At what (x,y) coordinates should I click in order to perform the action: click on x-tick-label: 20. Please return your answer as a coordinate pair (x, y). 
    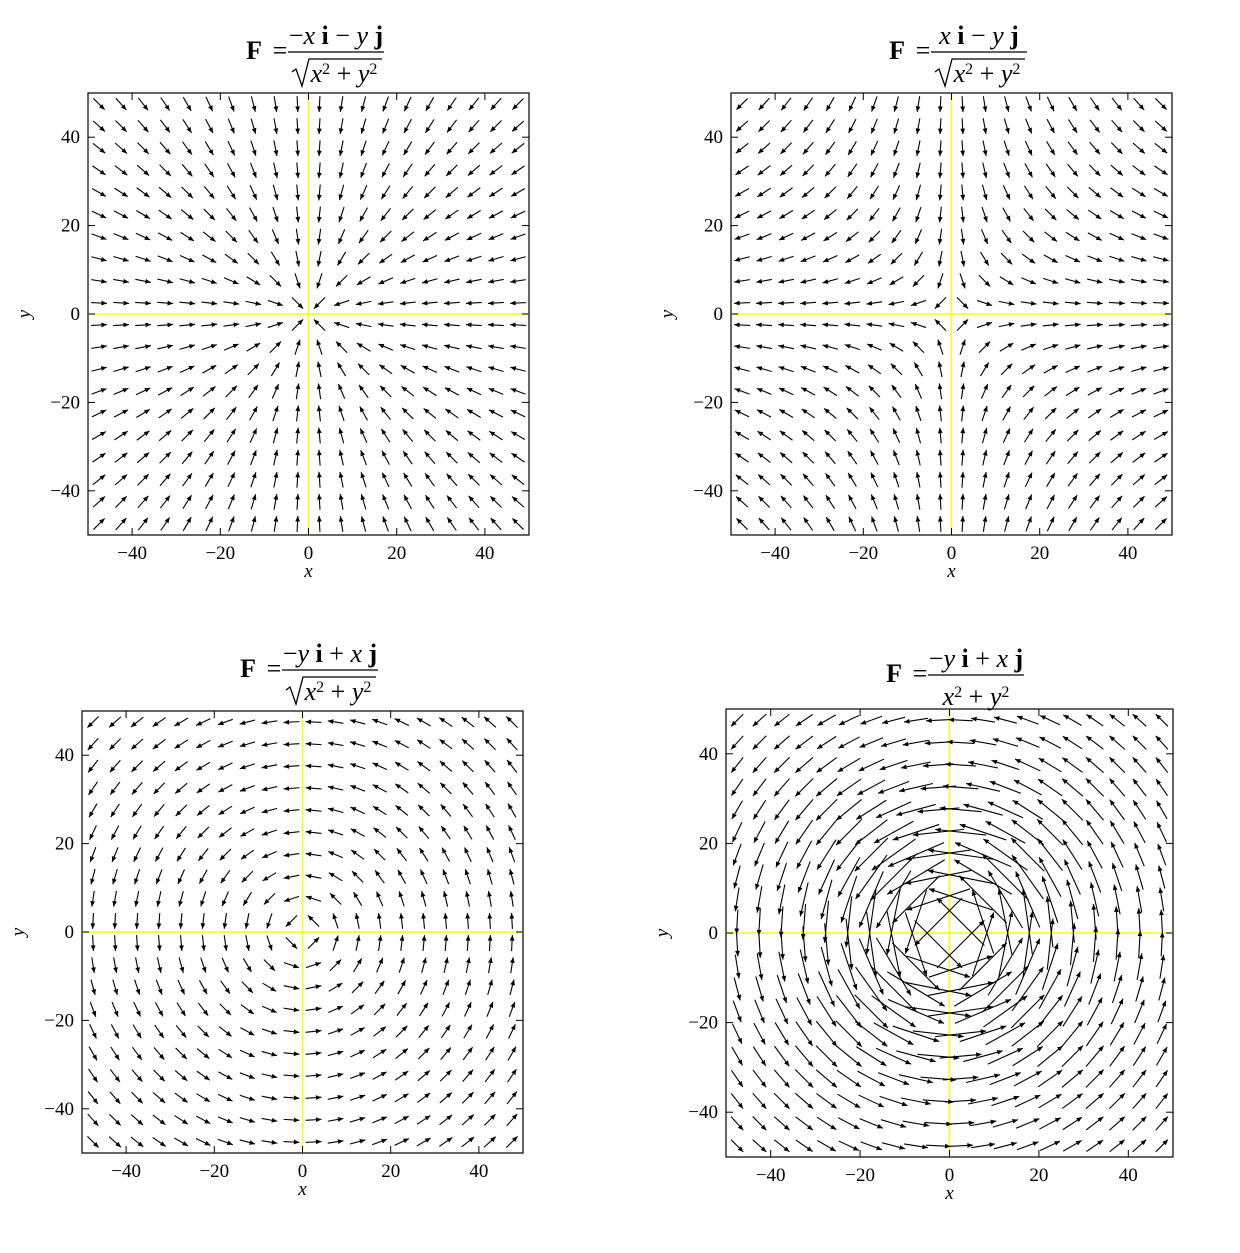
    Looking at the image, I should click on (390, 1171).